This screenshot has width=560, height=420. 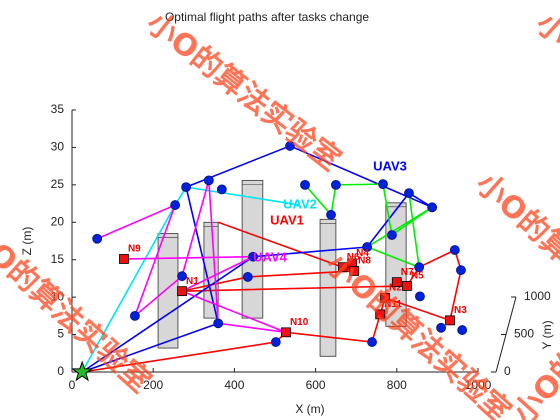 I want to click on target-label: N6, so click(x=353, y=257).